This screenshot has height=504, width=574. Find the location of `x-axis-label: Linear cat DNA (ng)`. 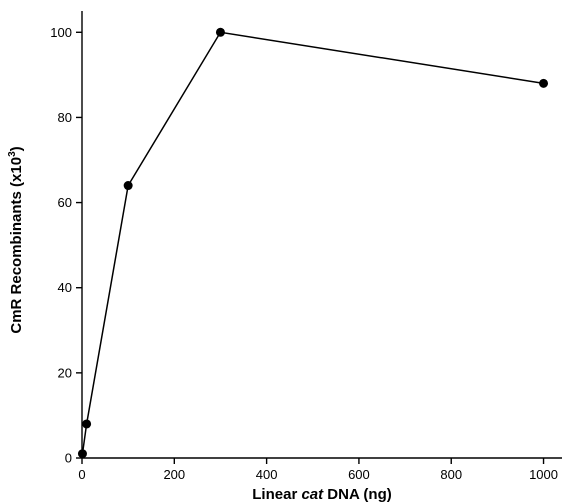

x-axis-label: Linear cat DNA (ng) is located at coordinates (321, 494).